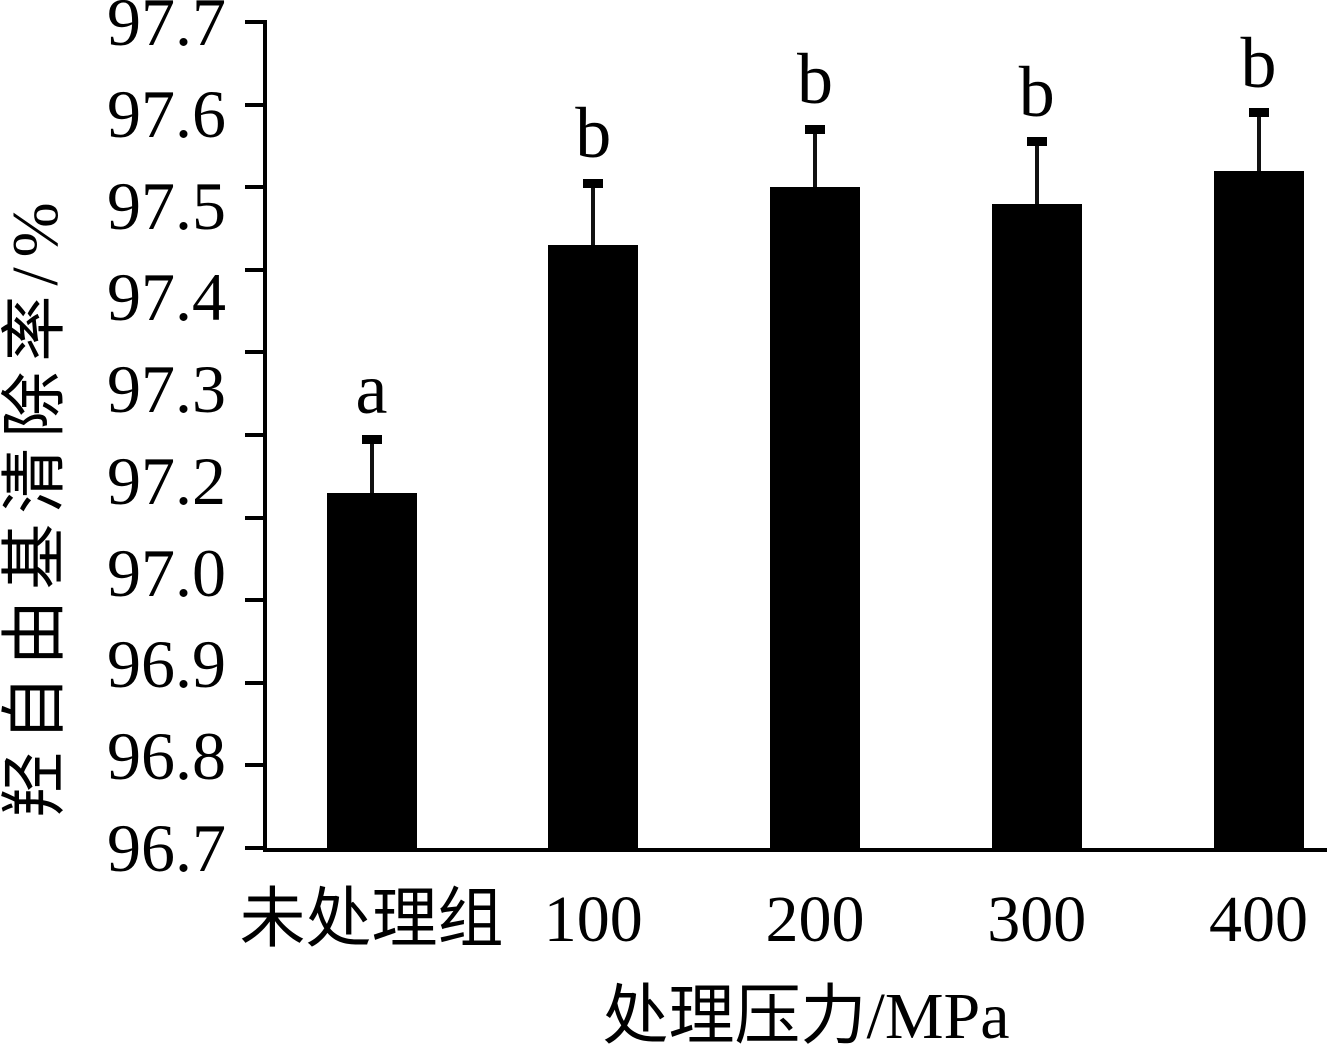  I want to click on x-category-label: 100, so click(593, 919).